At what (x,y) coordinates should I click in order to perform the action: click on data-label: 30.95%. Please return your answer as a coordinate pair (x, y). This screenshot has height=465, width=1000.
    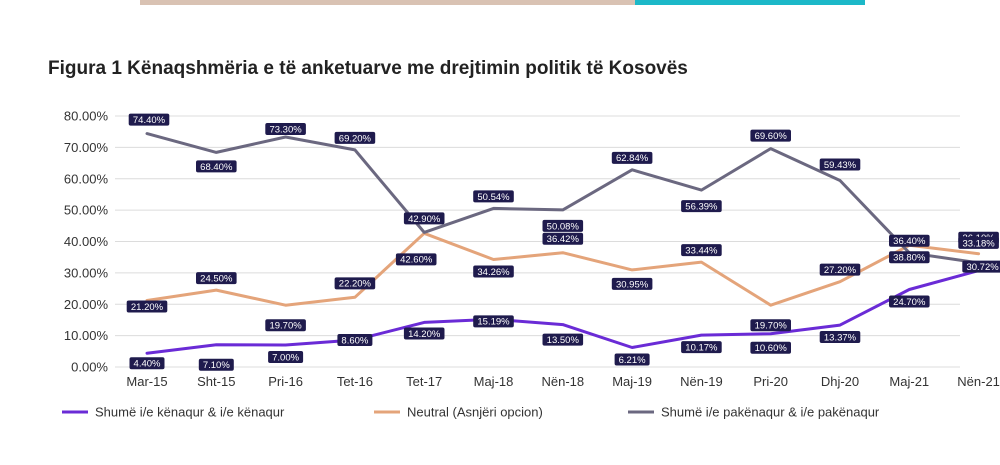
    Looking at the image, I should click on (632, 284).